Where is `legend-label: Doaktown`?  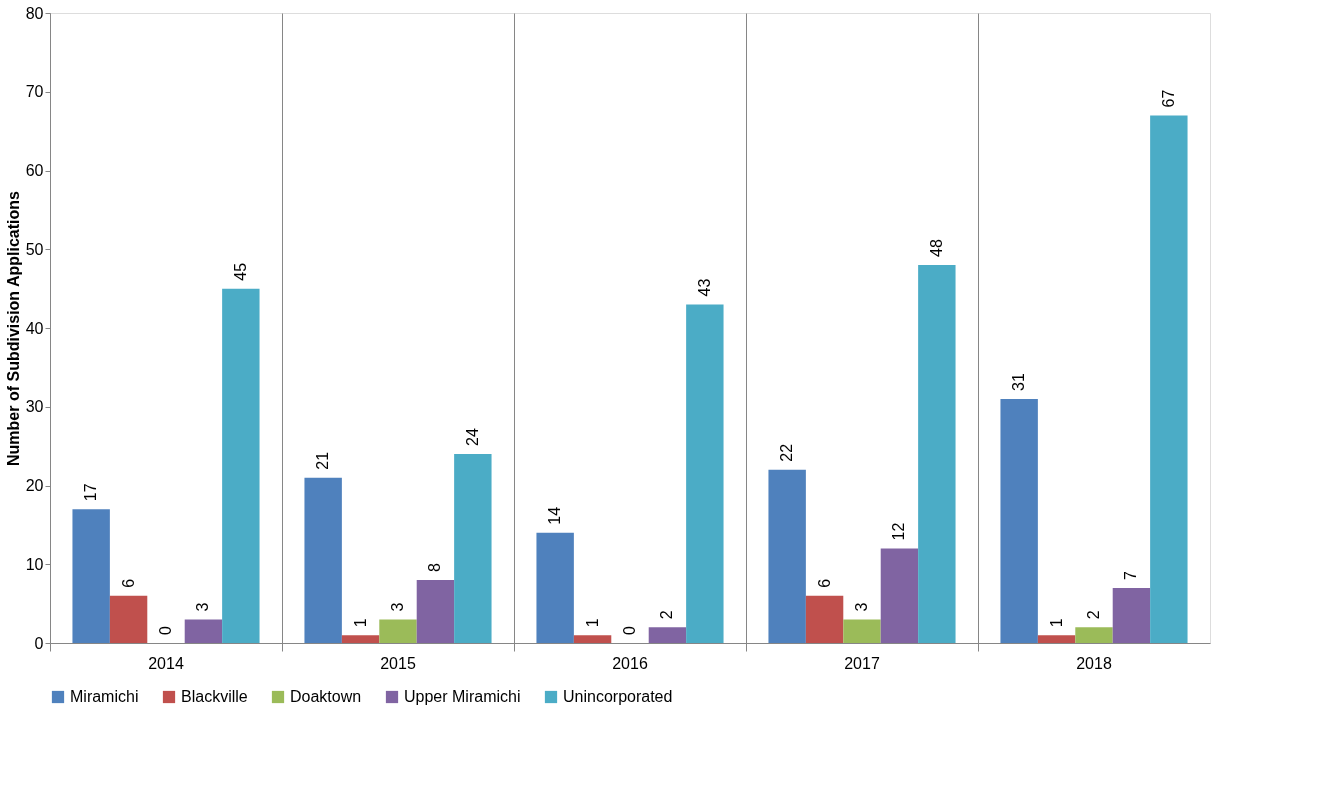 legend-label: Doaktown is located at coordinates (326, 696).